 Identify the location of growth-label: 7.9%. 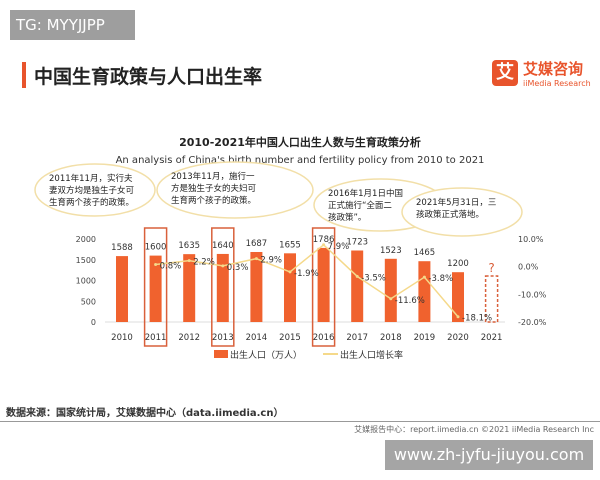
(339, 247).